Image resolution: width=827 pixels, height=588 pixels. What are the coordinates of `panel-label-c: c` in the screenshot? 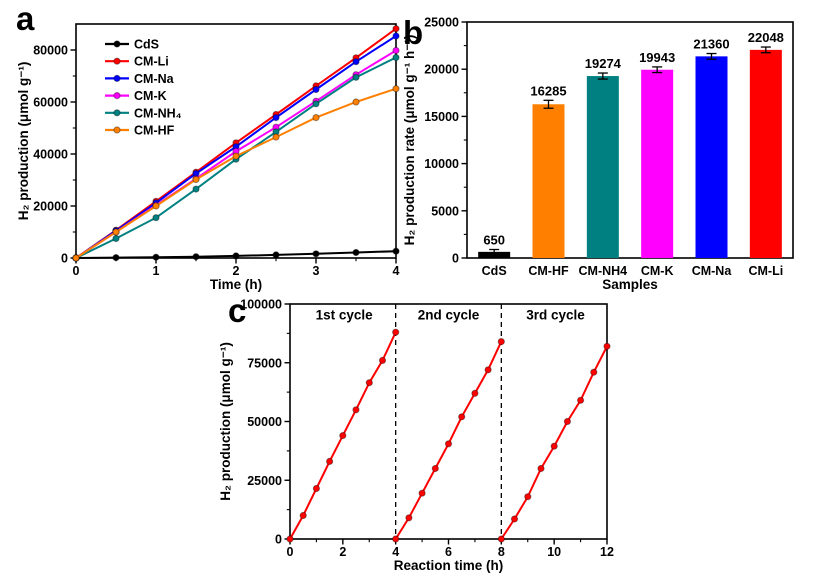 It's located at (237, 310).